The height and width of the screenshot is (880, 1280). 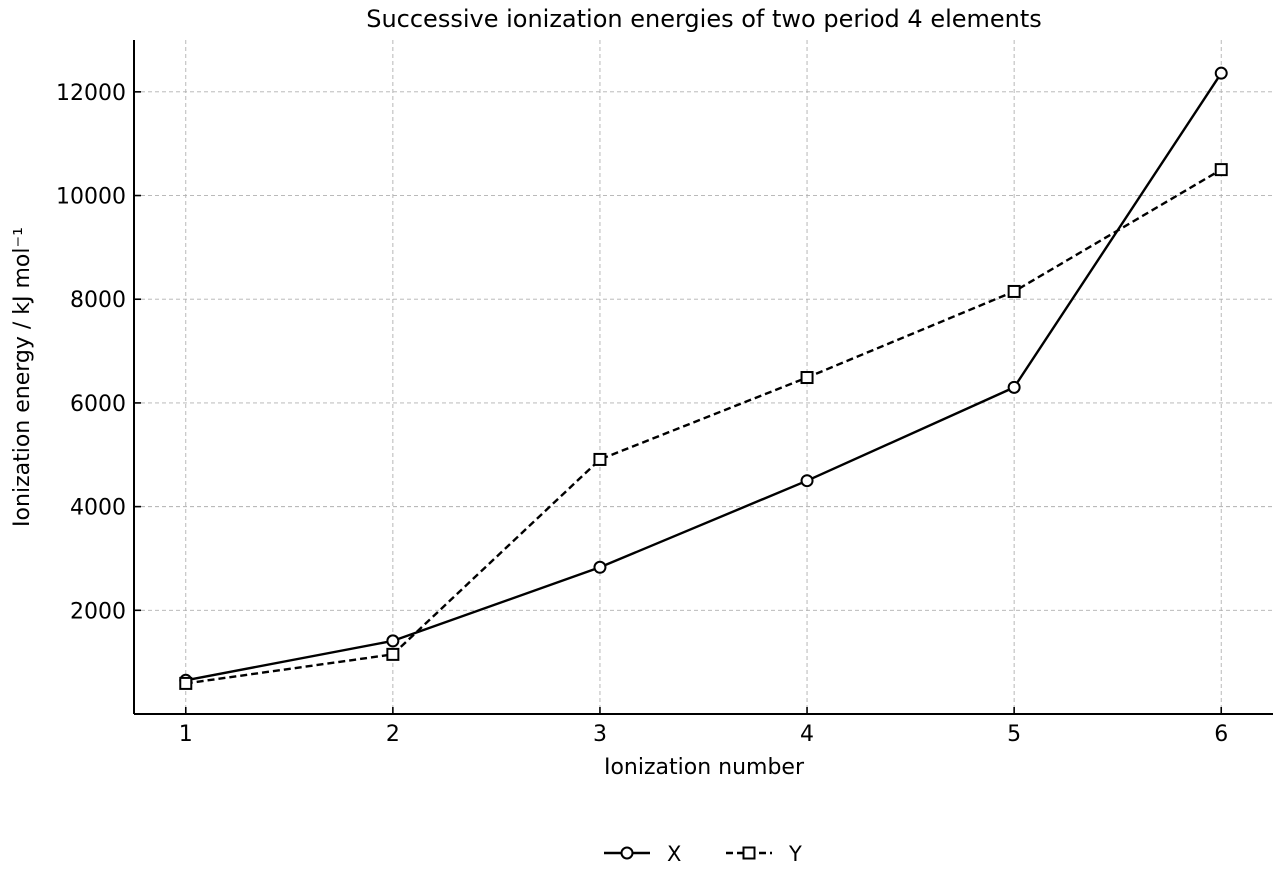 What do you see at coordinates (807, 734) in the screenshot?
I see `x-tick-label: 4` at bounding box center [807, 734].